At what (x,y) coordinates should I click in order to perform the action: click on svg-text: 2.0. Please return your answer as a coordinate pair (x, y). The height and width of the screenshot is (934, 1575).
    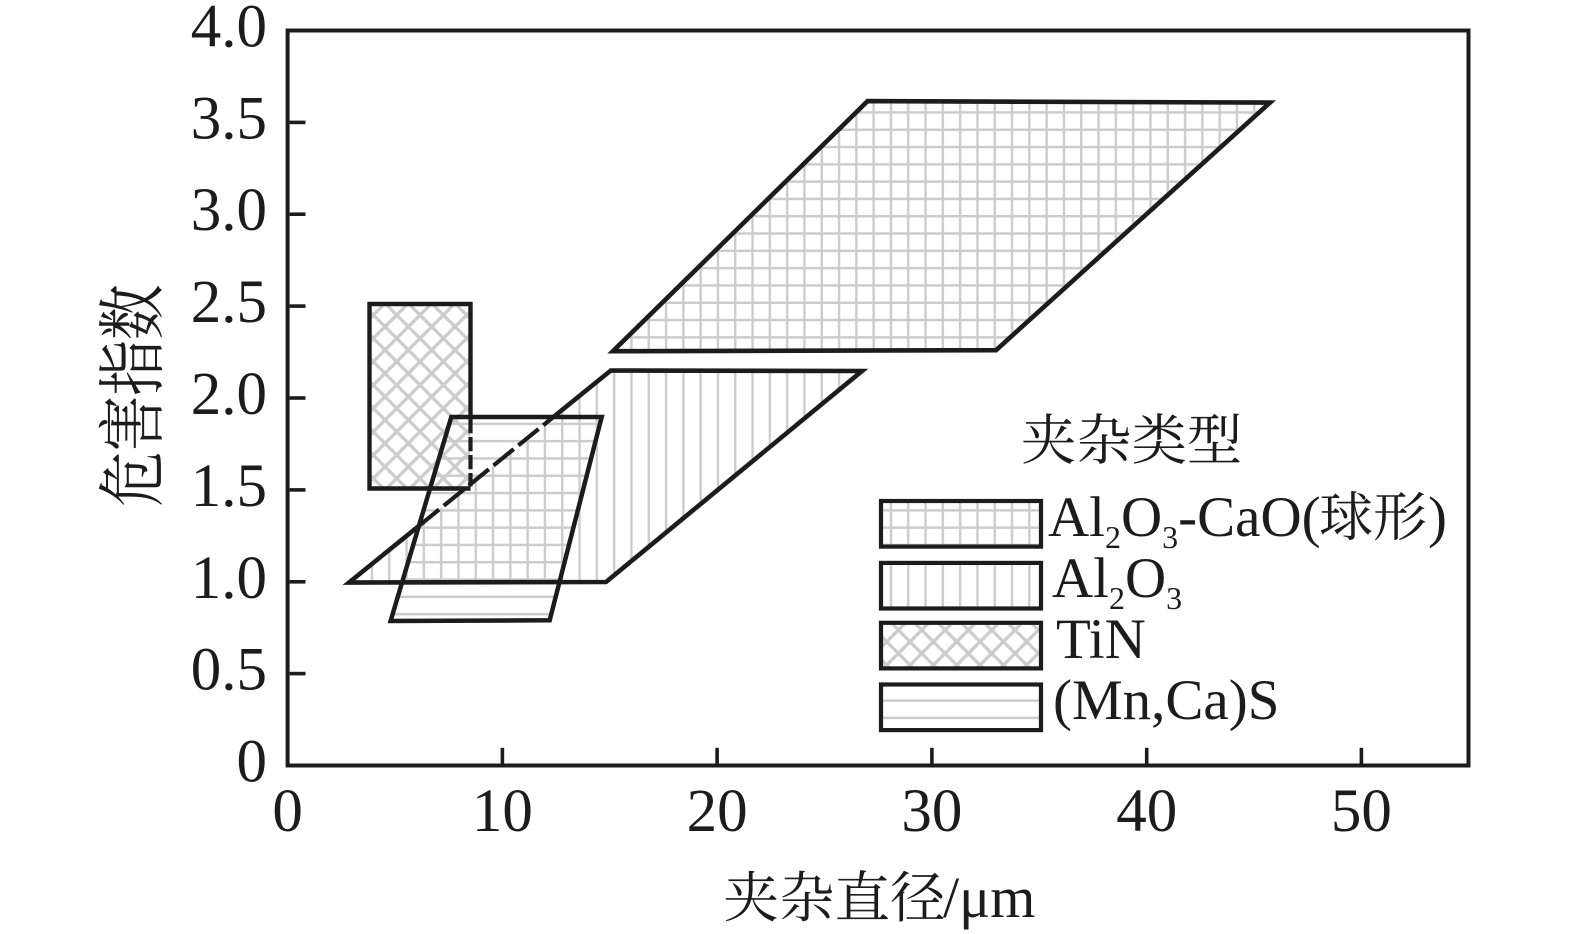
    Looking at the image, I should click on (229, 394).